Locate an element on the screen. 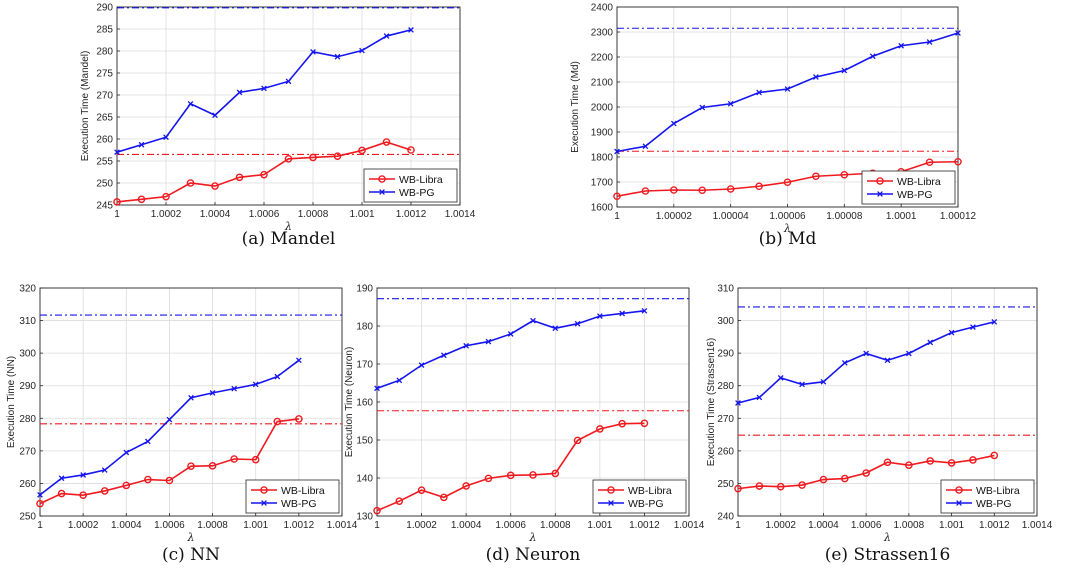  y-tick-label: 285 is located at coordinates (104, 30).